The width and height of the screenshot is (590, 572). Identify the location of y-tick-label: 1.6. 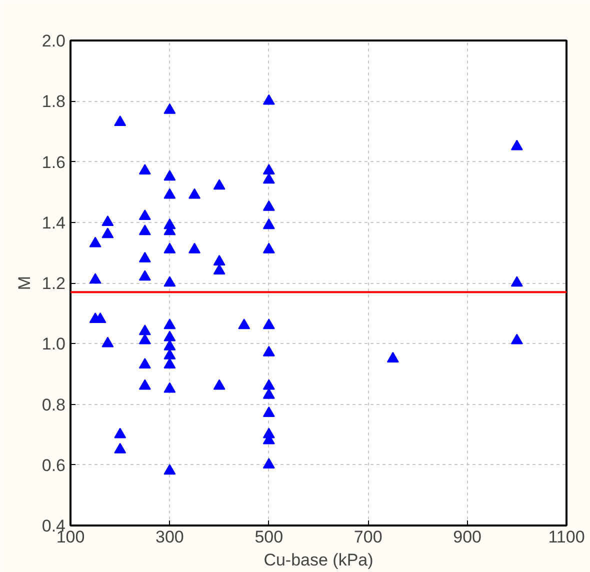
(54, 162).